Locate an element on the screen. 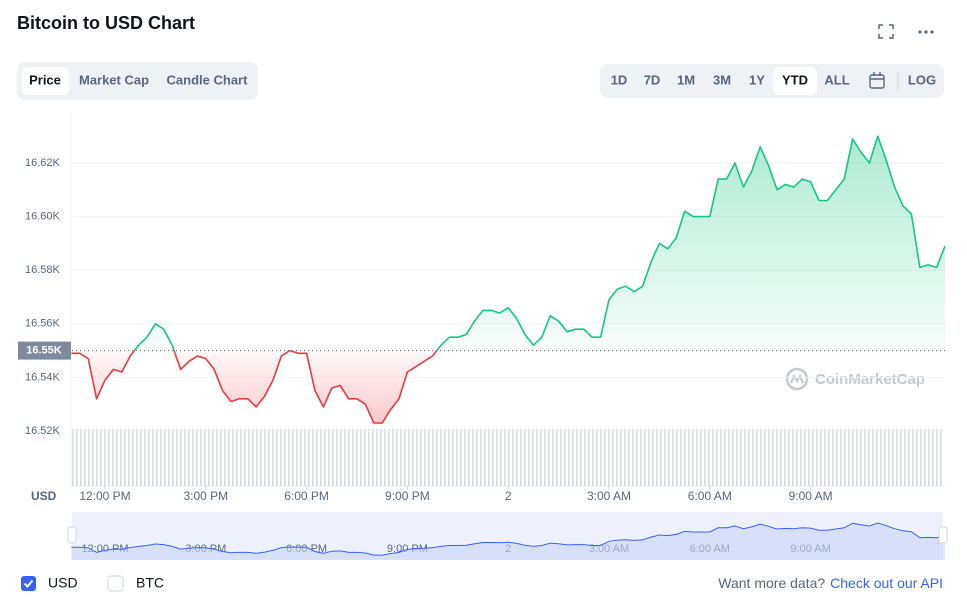 The image size is (967, 612). x-tick-label: 12:00 PM is located at coordinates (104, 496).